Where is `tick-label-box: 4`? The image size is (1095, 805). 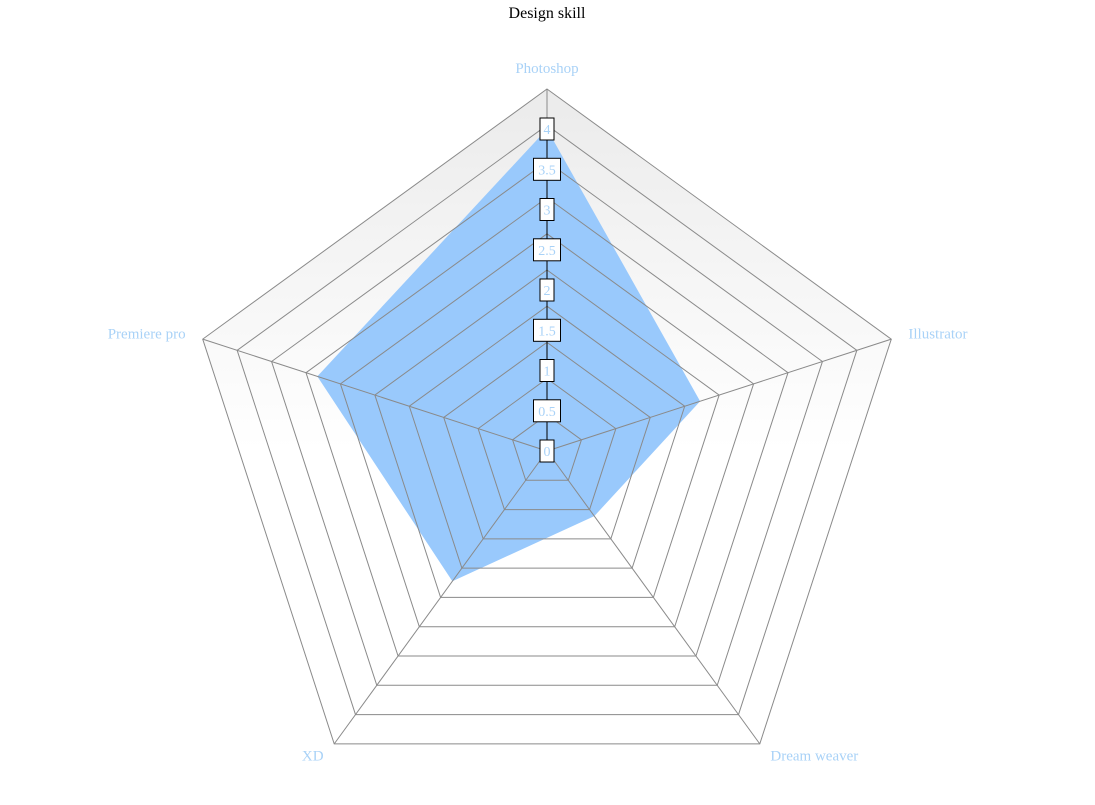
tick-label-box: 4 is located at coordinates (547, 129).